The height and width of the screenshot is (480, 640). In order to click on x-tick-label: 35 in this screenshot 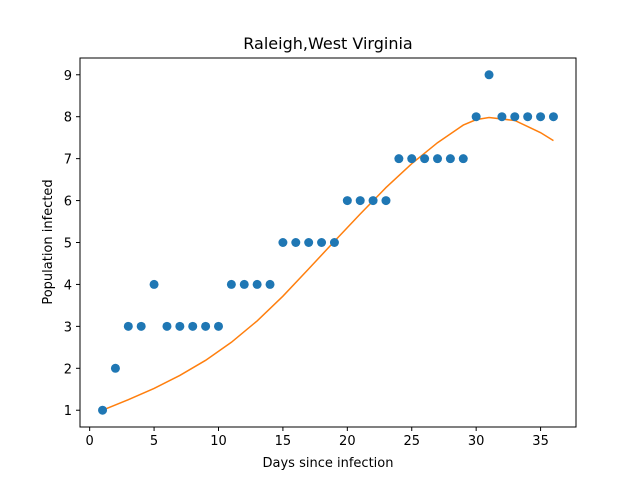, I will do `click(540, 441)`.